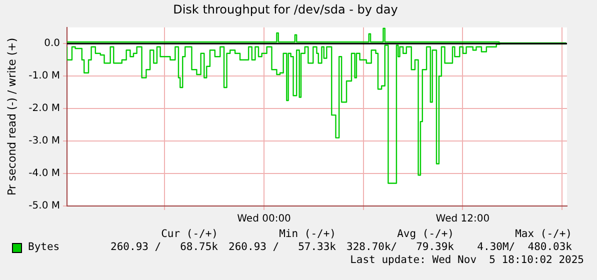 The width and height of the screenshot is (597, 280). I want to click on text: 328.70k/ 79.39k, so click(400, 247).